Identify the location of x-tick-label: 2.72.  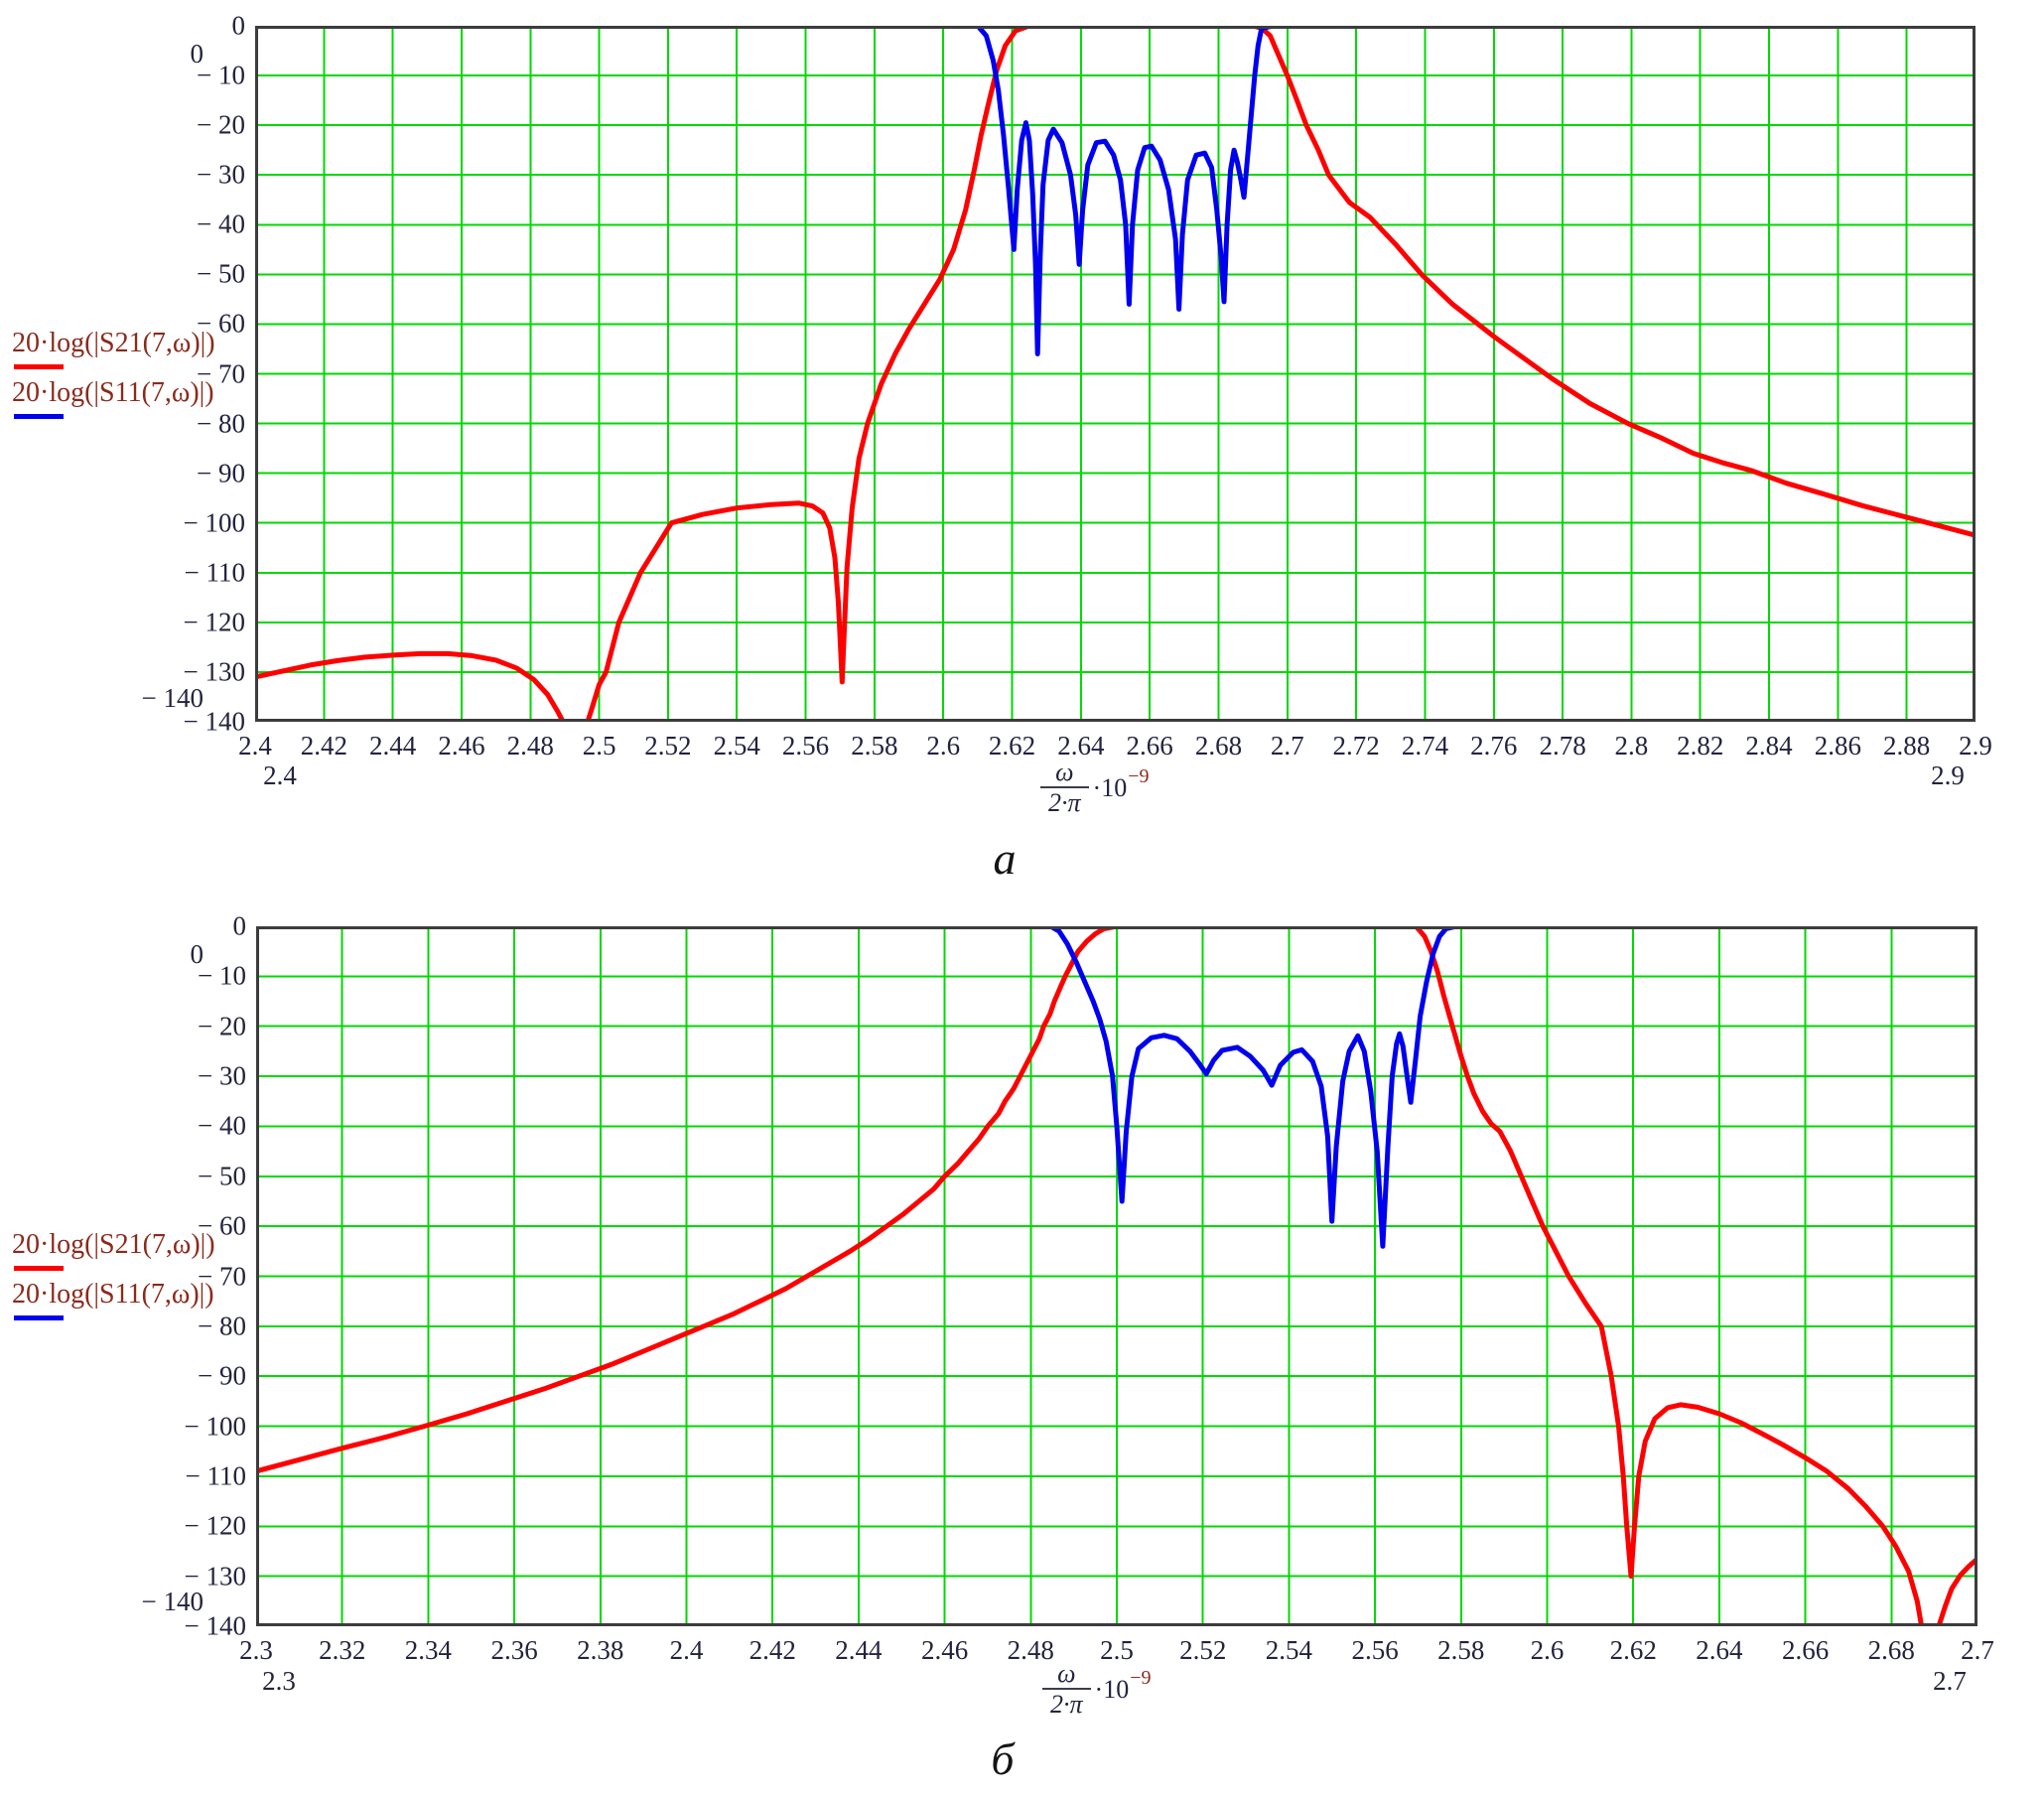
(1356, 745).